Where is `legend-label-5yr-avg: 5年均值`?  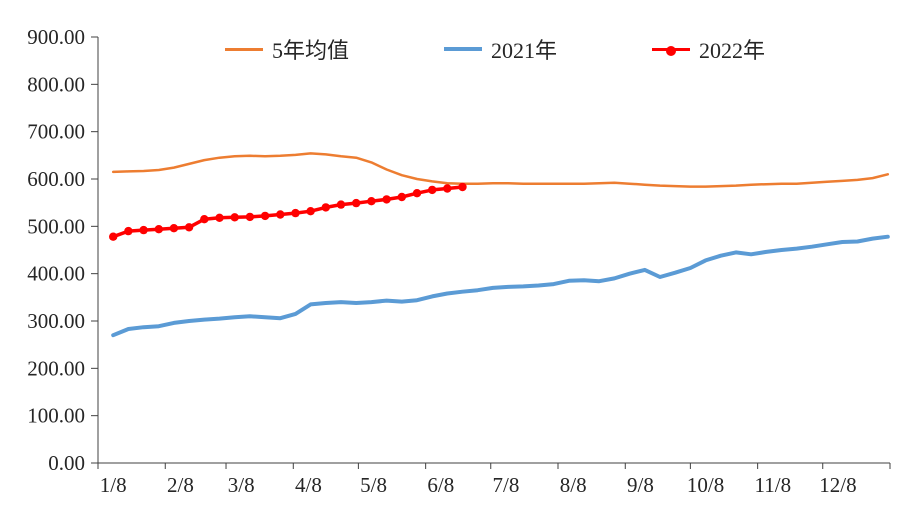
legend-label-5yr-avg: 5年均值 is located at coordinates (311, 50).